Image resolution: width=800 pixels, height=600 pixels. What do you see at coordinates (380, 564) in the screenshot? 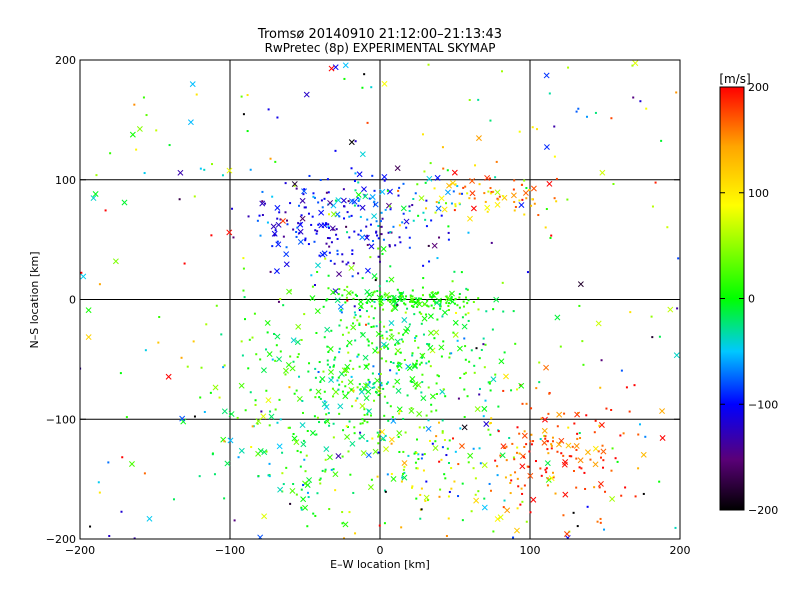
I see `x-axis-label: E–W location [km]` at bounding box center [380, 564].